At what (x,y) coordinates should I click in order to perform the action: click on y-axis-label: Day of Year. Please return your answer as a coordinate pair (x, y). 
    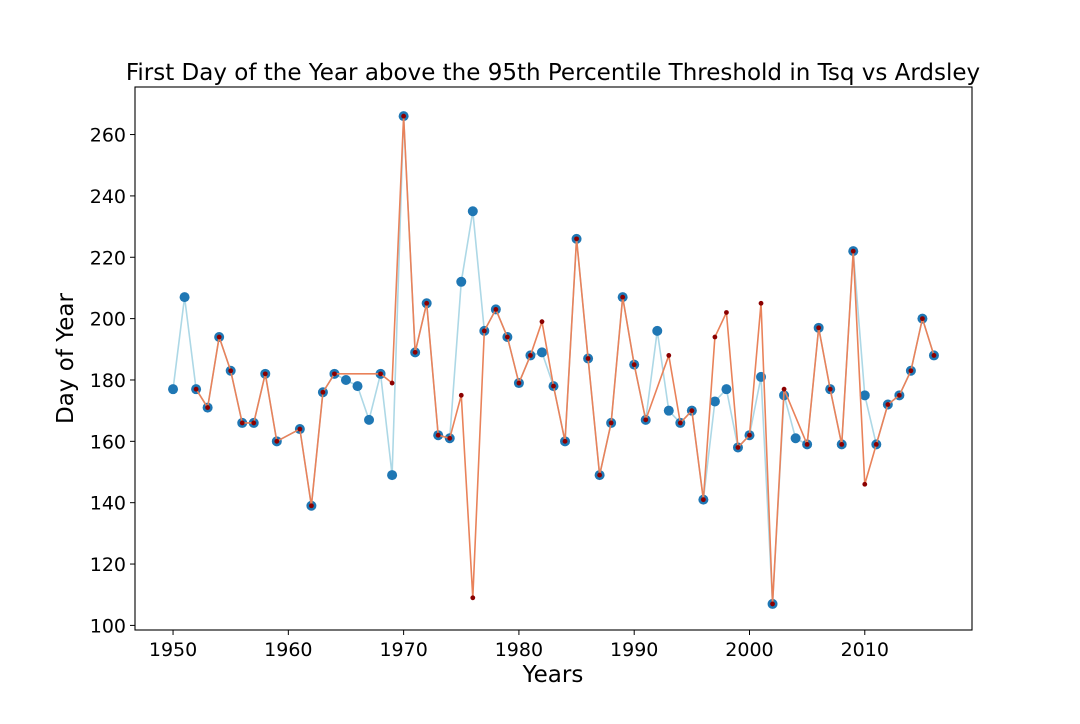
    Looking at the image, I should click on (66, 358).